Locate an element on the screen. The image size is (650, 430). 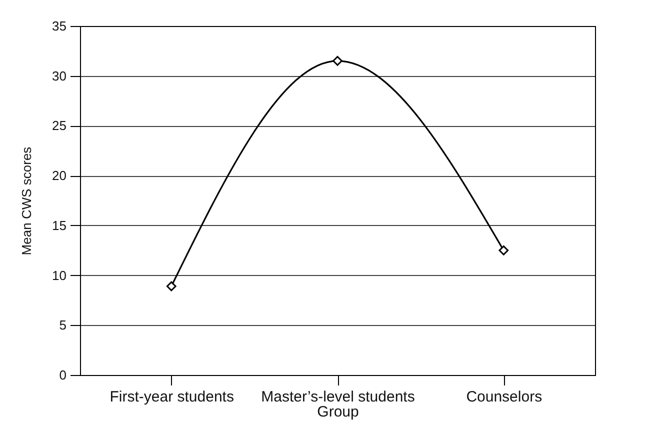
x-tick-label: Counselors is located at coordinates (504, 397).